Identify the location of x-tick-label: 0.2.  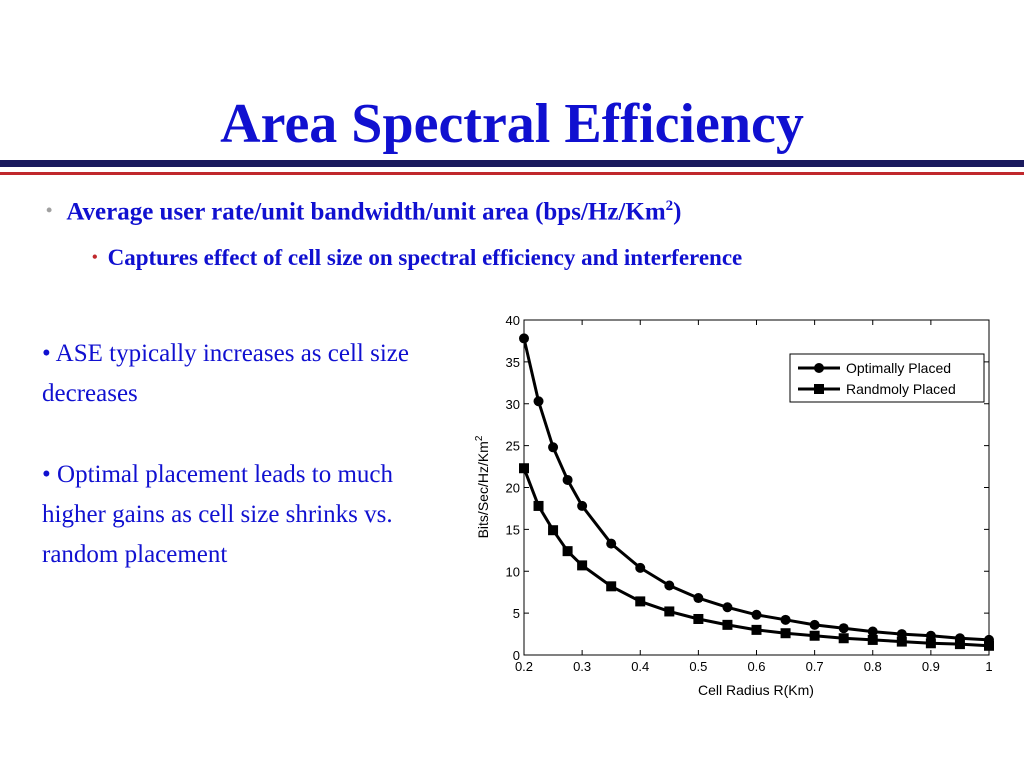
(524, 666).